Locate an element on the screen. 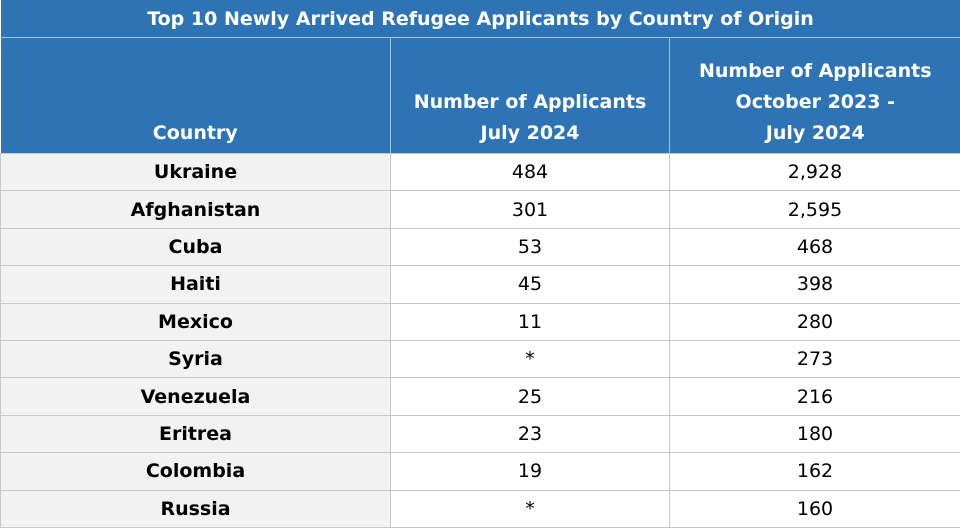  oct2023-jul2024-cell: 162 is located at coordinates (815, 471).